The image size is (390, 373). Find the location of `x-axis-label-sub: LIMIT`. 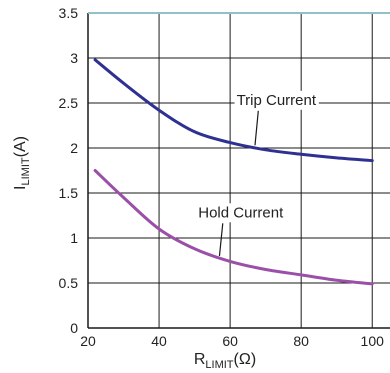

x-axis-label-sub: LIMIT is located at coordinates (219, 365).